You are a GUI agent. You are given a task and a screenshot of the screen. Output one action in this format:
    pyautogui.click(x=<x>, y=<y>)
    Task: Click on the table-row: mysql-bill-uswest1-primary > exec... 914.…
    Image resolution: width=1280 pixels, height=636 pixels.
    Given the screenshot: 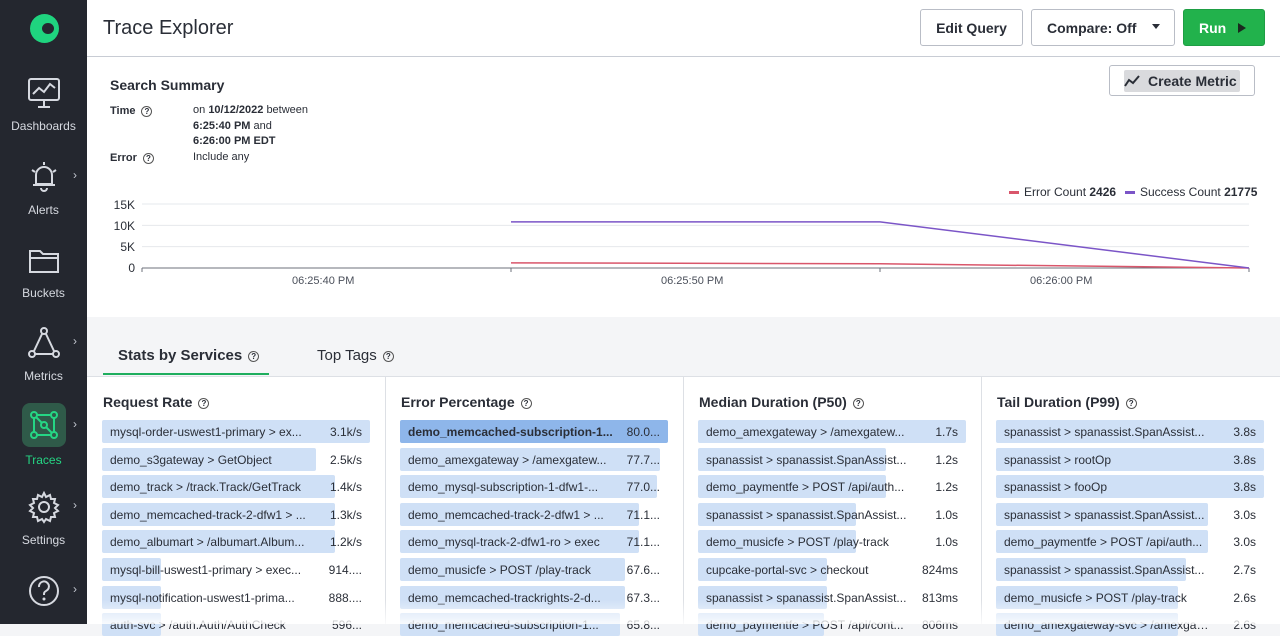 What is the action you would take?
    pyautogui.click(x=236, y=569)
    